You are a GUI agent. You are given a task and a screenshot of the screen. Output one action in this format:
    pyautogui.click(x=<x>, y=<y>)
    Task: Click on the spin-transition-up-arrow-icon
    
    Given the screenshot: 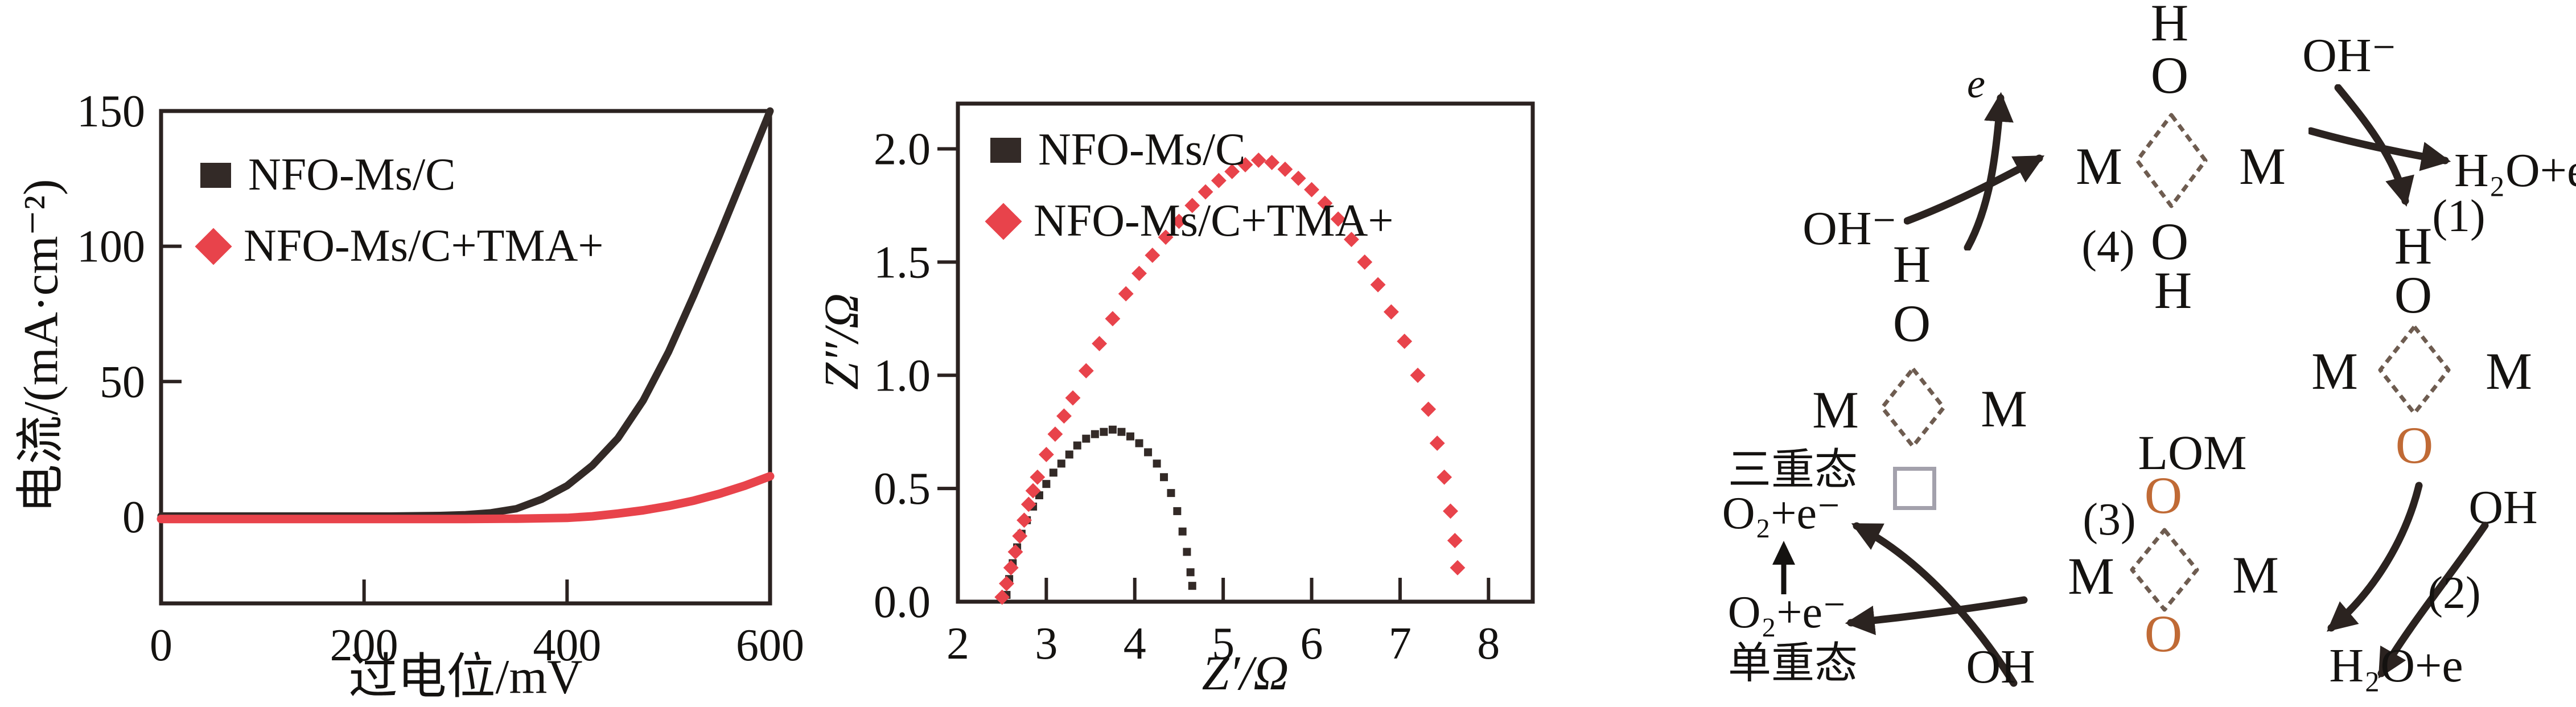 What is the action you would take?
    pyautogui.click(x=1784, y=567)
    